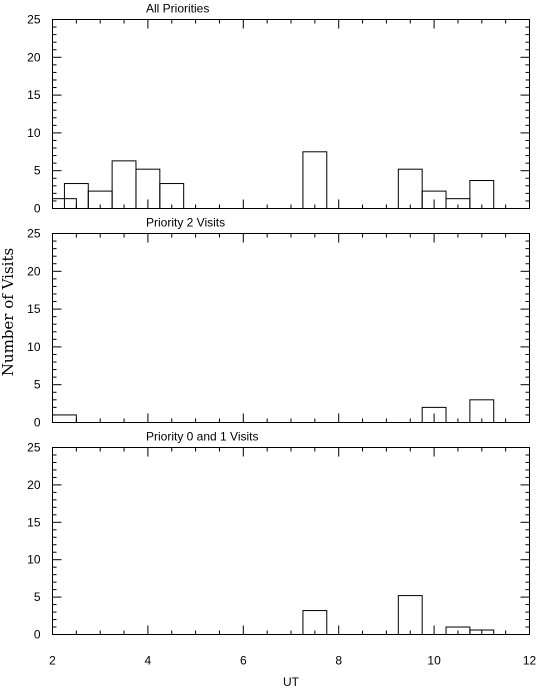 The image size is (538, 688). I want to click on x-tick-label: 10, so click(434, 661).